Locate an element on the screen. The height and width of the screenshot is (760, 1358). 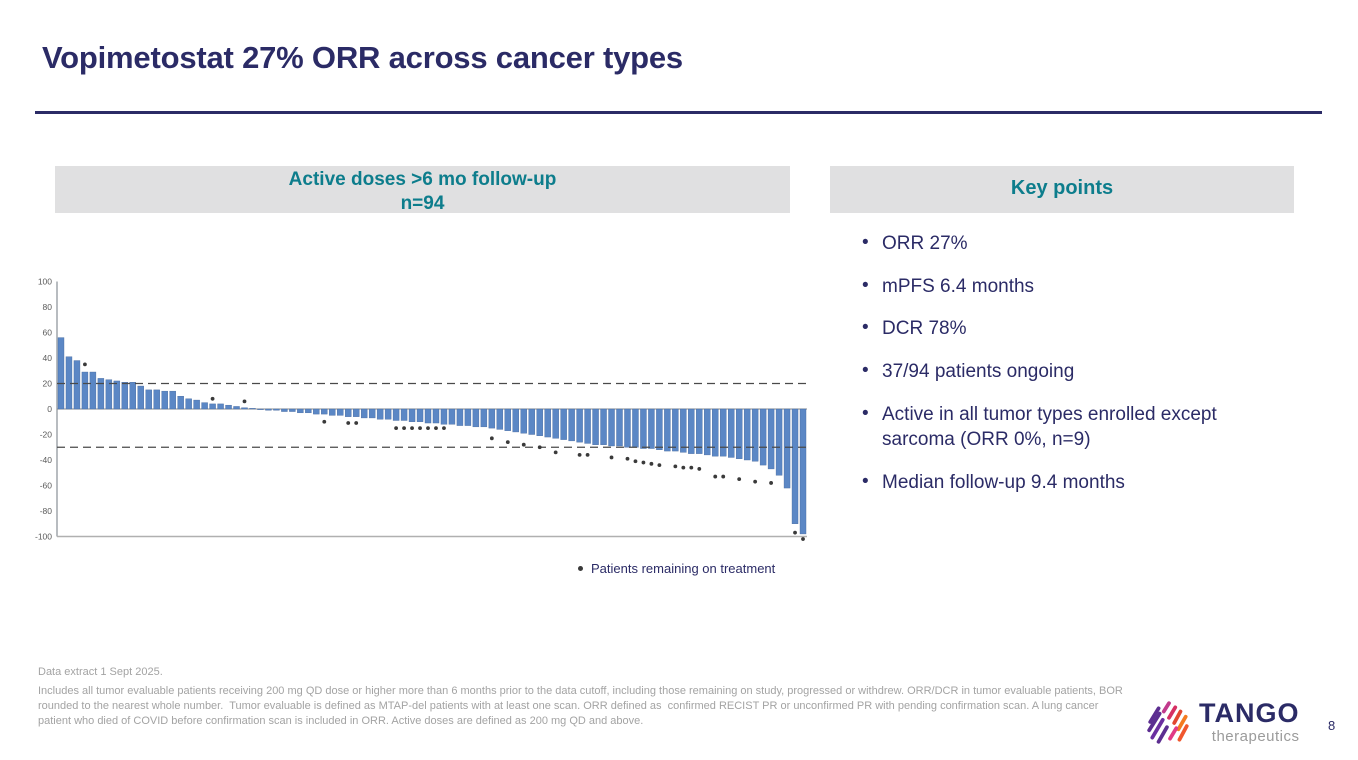
key-point-followup: Median follow-up 9.4 months is located at coordinates (1050, 482).